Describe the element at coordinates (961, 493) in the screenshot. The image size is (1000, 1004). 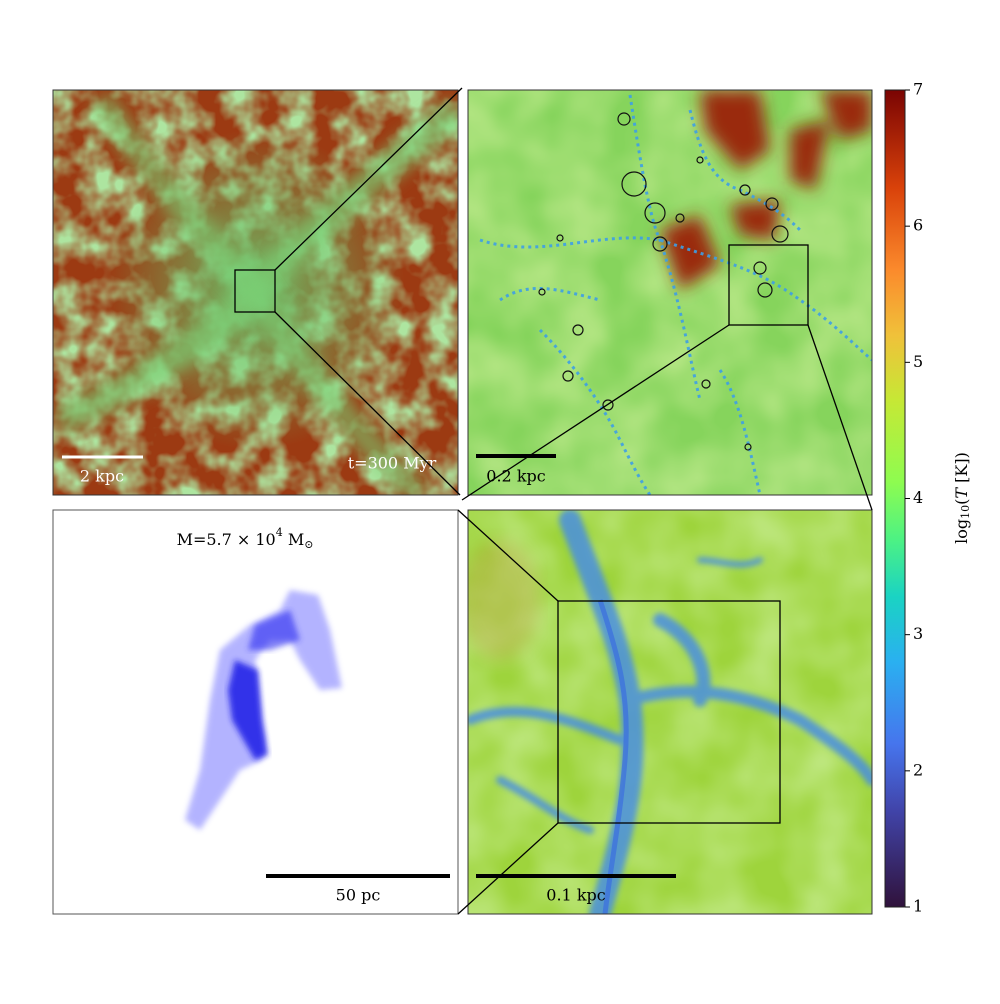
I see `colorbar-label-var: T` at that location.